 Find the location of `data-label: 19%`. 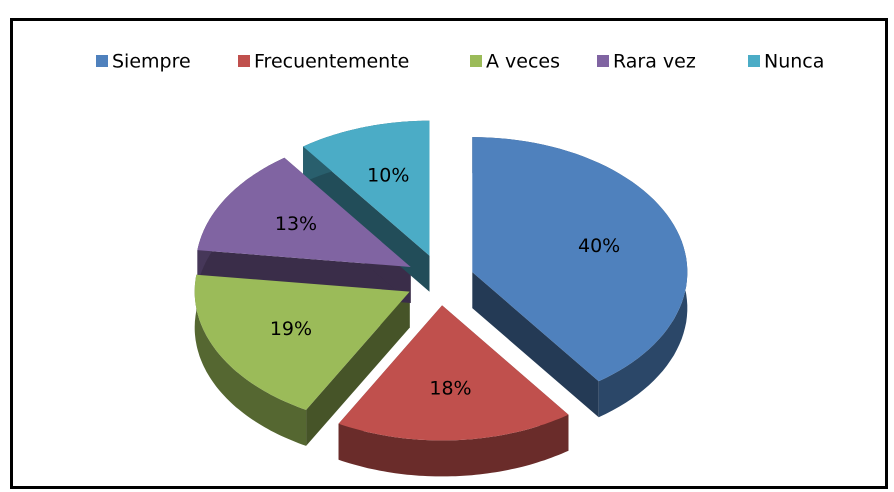

data-label: 19% is located at coordinates (291, 329).